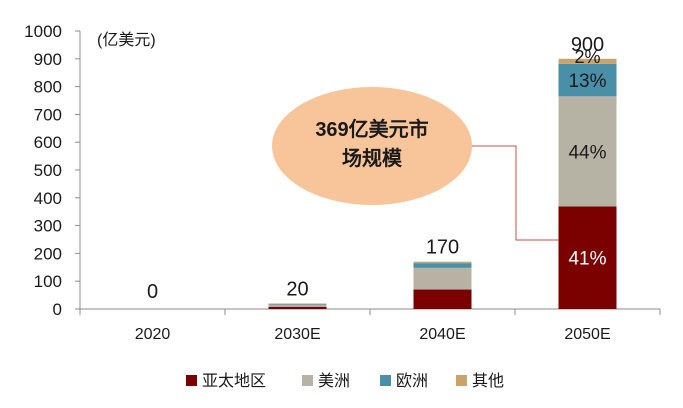 The height and width of the screenshot is (408, 683). What do you see at coordinates (57, 309) in the screenshot?
I see `y-tick-label: 0` at bounding box center [57, 309].